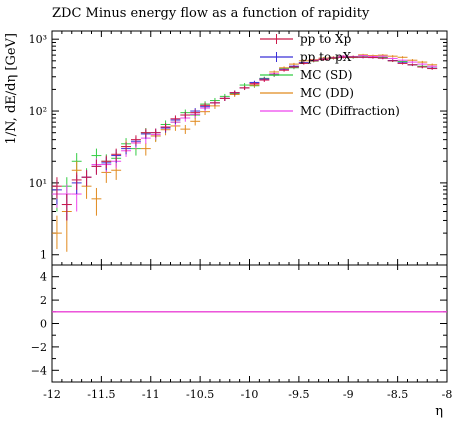 The image size is (461, 422). I want to click on legend-label: MC (SD), so click(326, 75).